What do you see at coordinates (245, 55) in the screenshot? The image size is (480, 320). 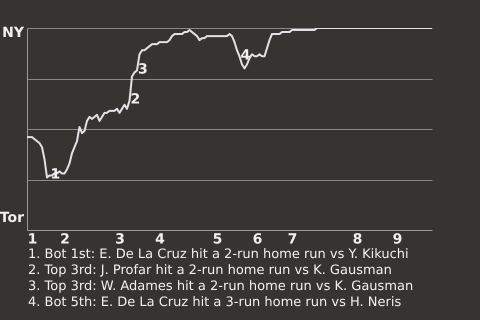 I see `annotation: 4` at bounding box center [245, 55].